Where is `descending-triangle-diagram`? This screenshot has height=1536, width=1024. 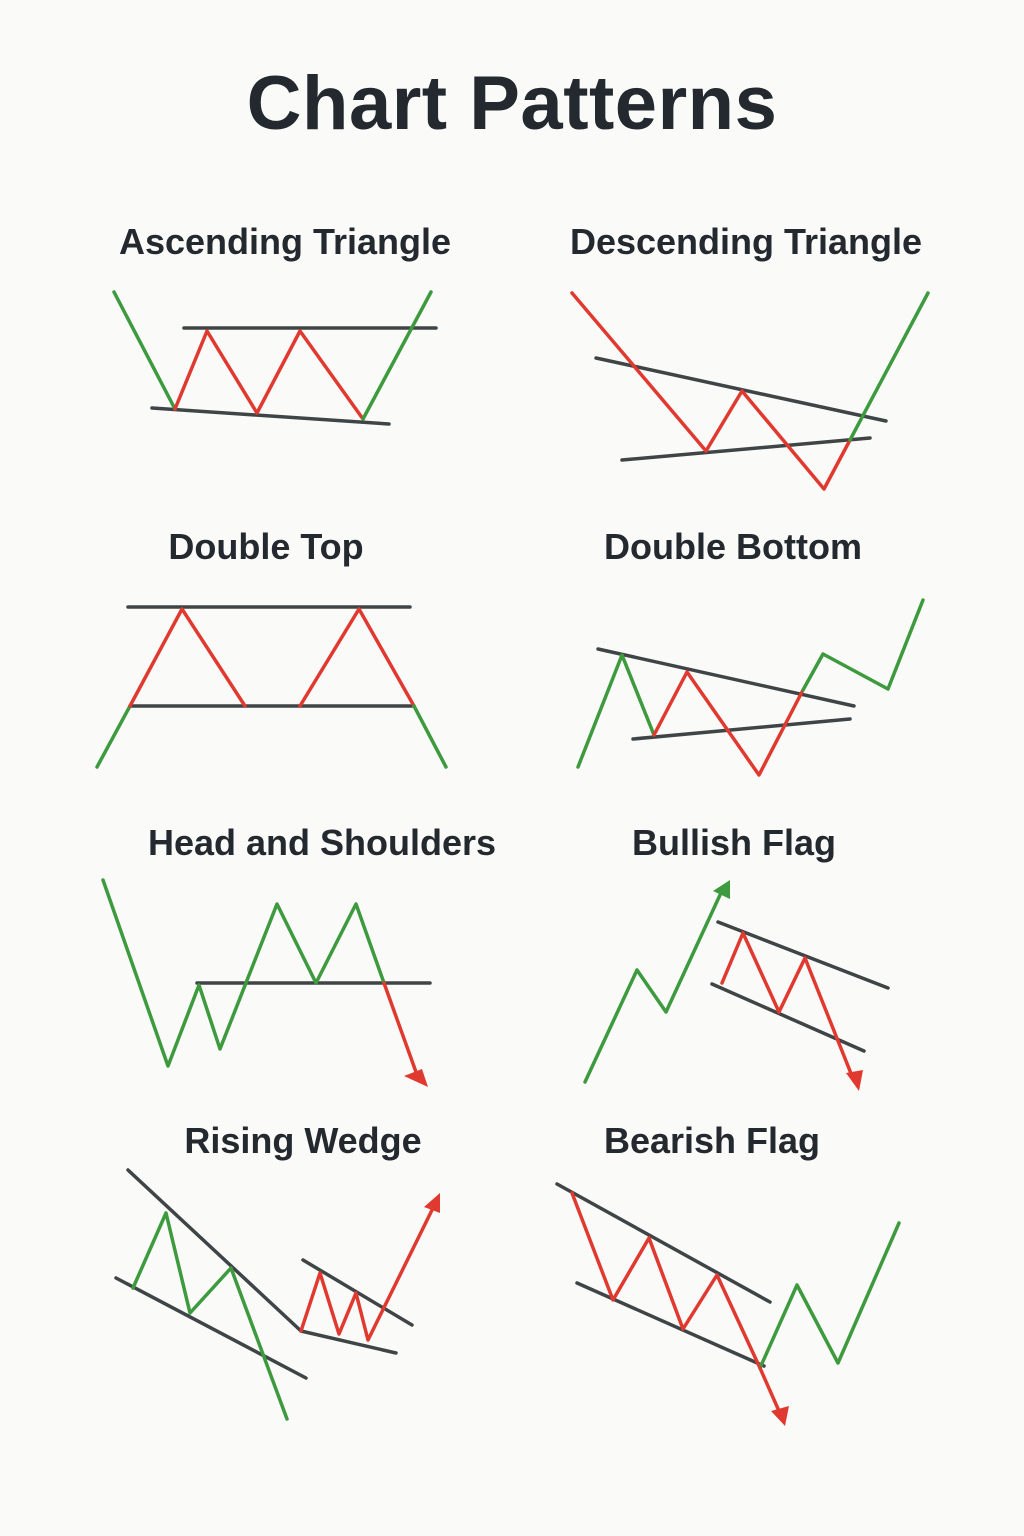
descending-triangle-diagram is located at coordinates (750, 391).